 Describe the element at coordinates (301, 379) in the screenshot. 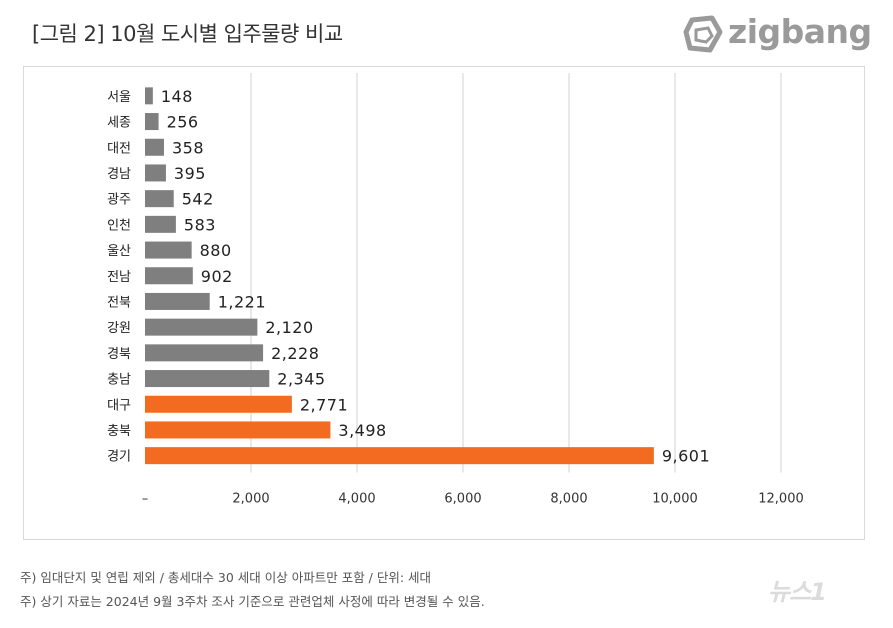

I see `value-label: 2,345` at that location.